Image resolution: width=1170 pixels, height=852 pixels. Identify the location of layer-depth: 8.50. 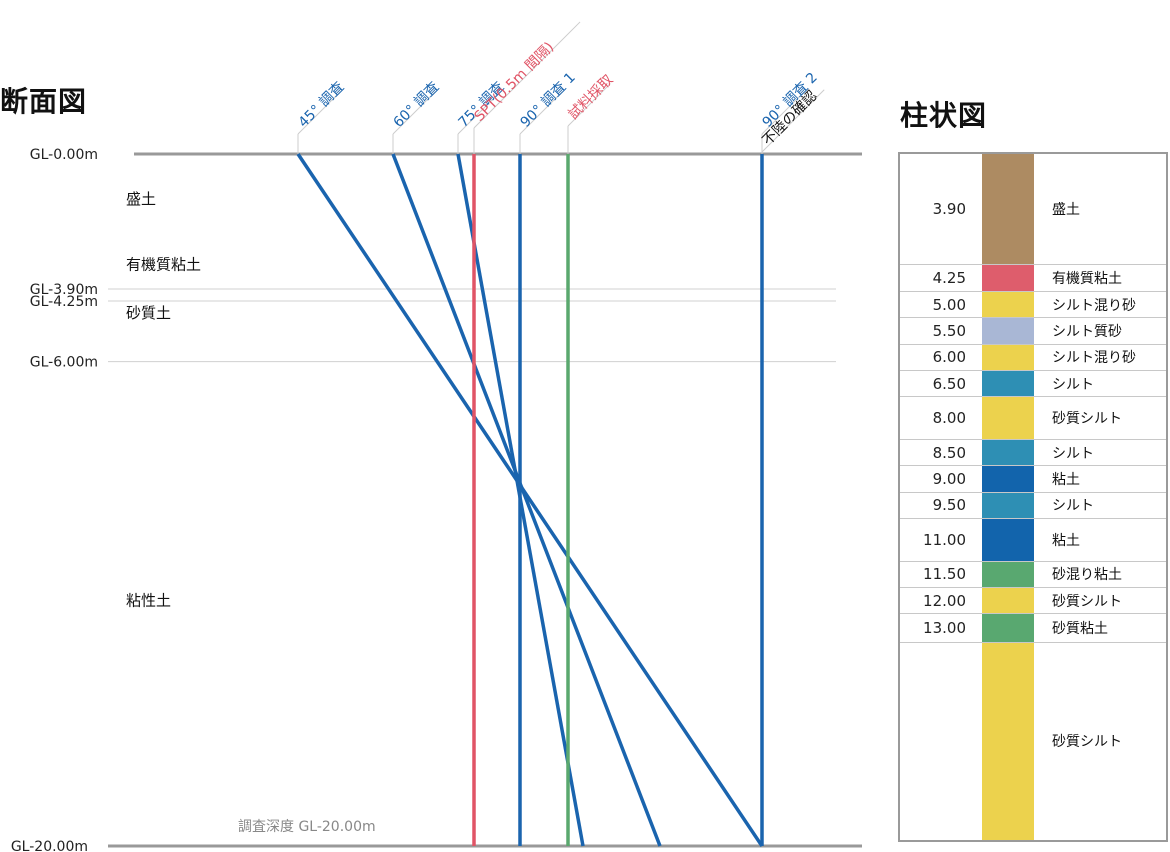
(949, 452).